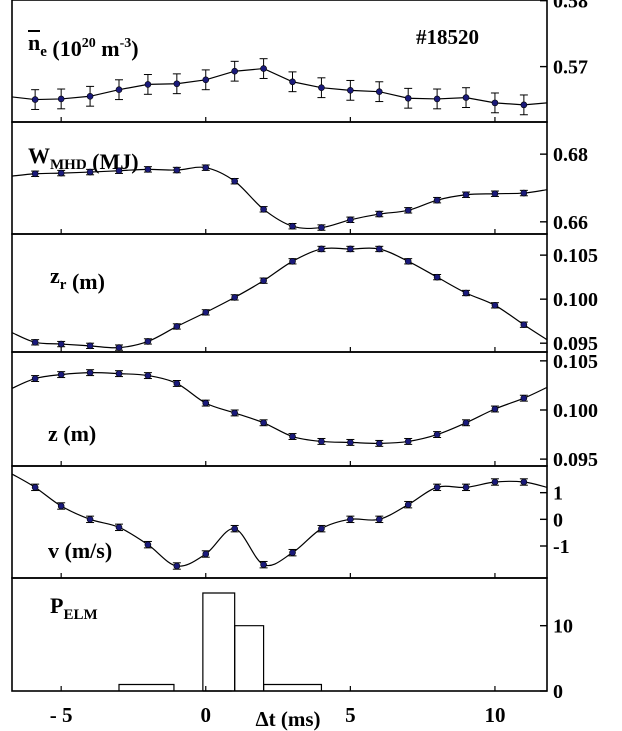 The image size is (622, 731). I want to click on x-axis-label: Δt (ms), so click(287, 719).